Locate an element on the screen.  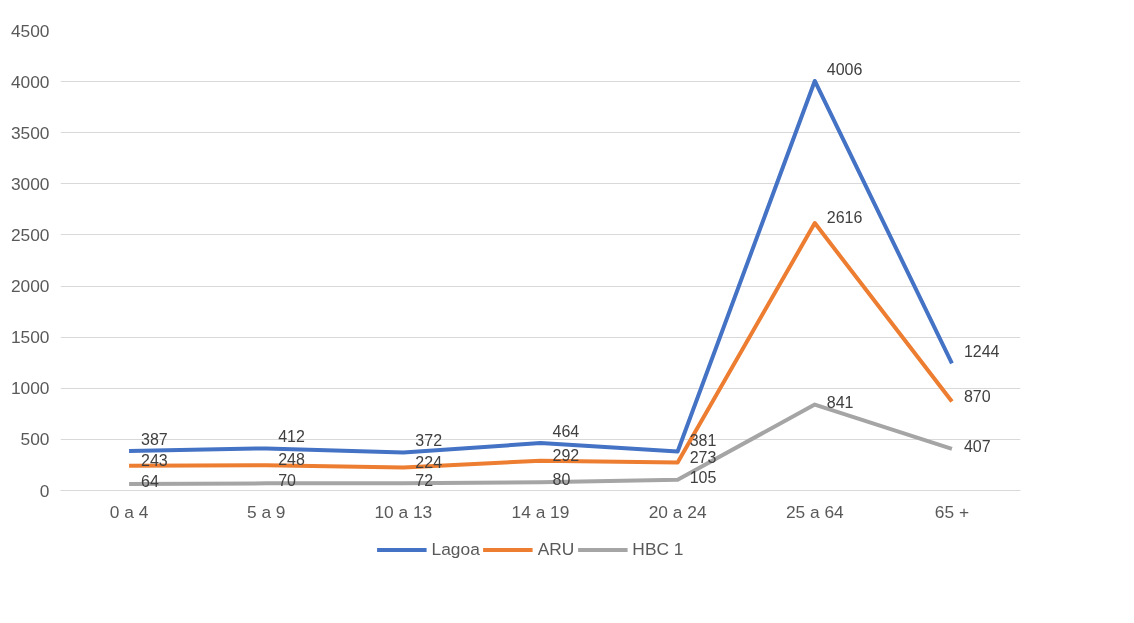
data-label: 464 is located at coordinates (566, 432).